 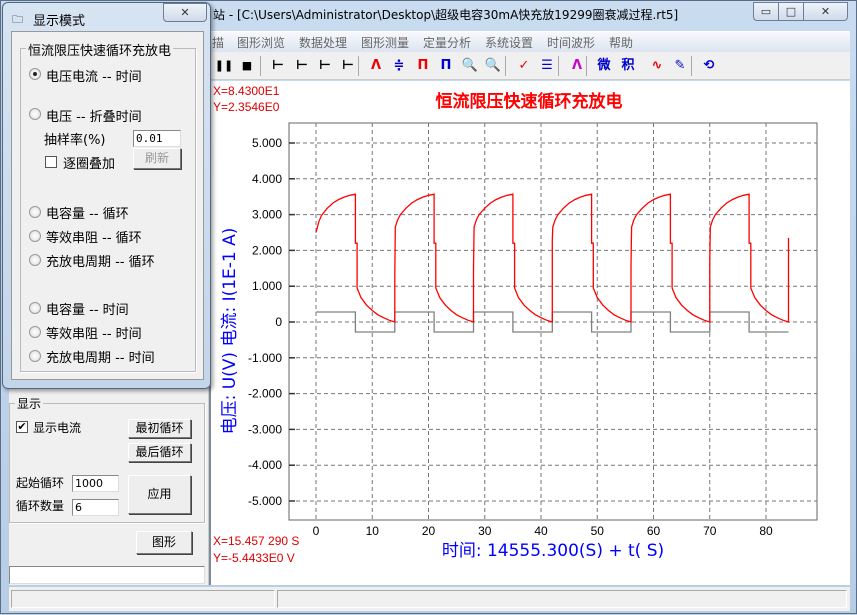 What do you see at coordinates (657, 65) in the screenshot?
I see `smooth-curve-icon: ∿` at bounding box center [657, 65].